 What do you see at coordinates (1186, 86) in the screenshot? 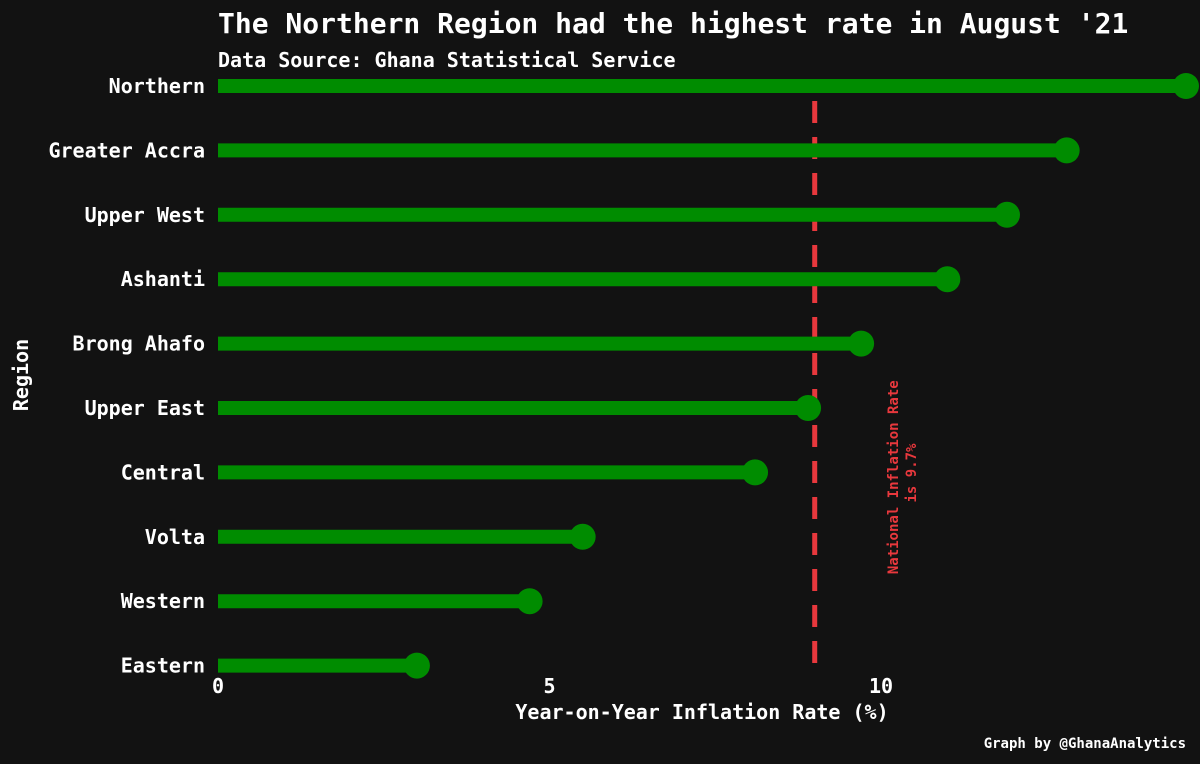
I see `lollipop-head-northern` at bounding box center [1186, 86].